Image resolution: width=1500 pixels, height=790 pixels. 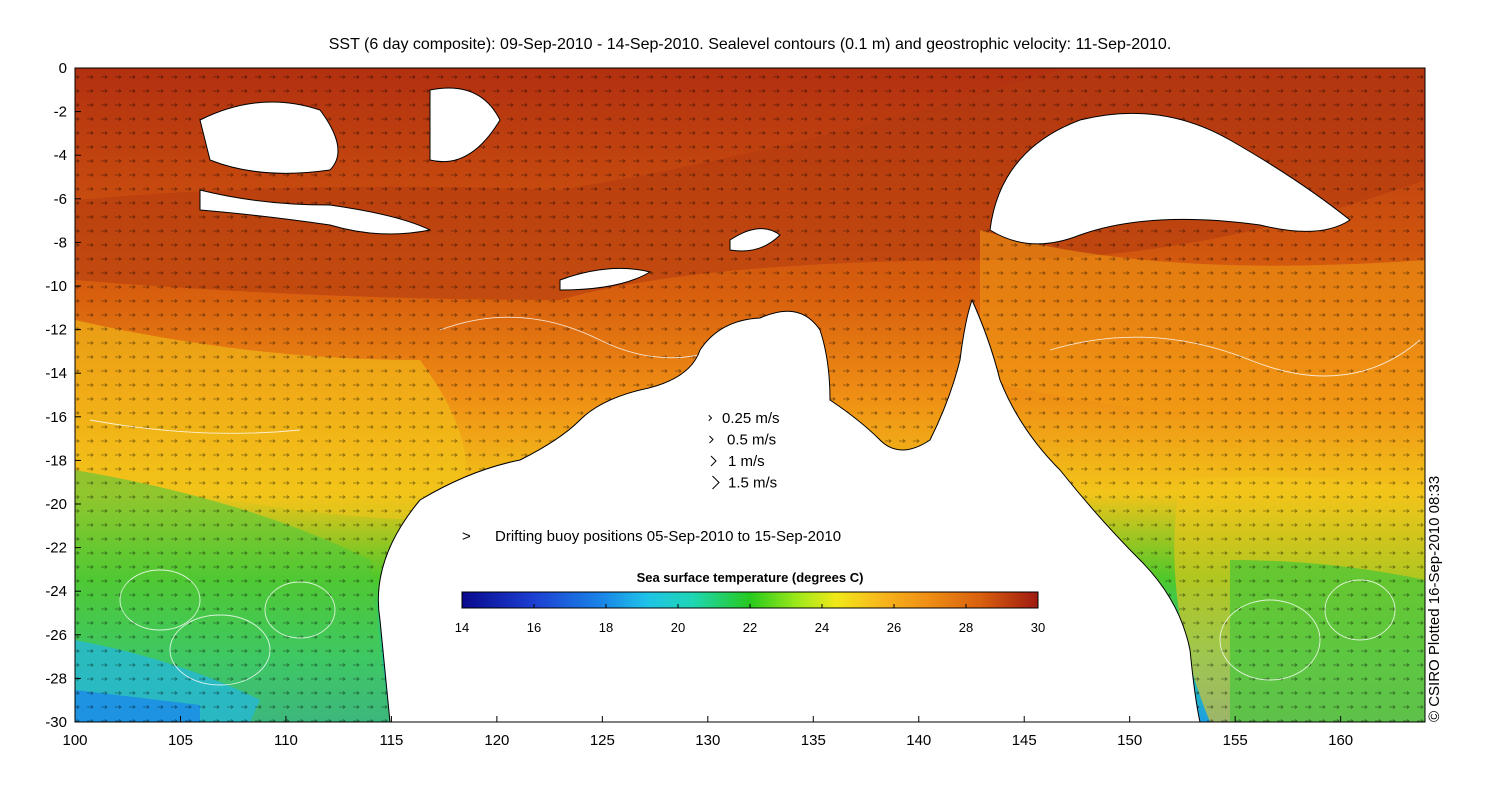 What do you see at coordinates (462, 627) in the screenshot?
I see `colorbar-tick-label: 14` at bounding box center [462, 627].